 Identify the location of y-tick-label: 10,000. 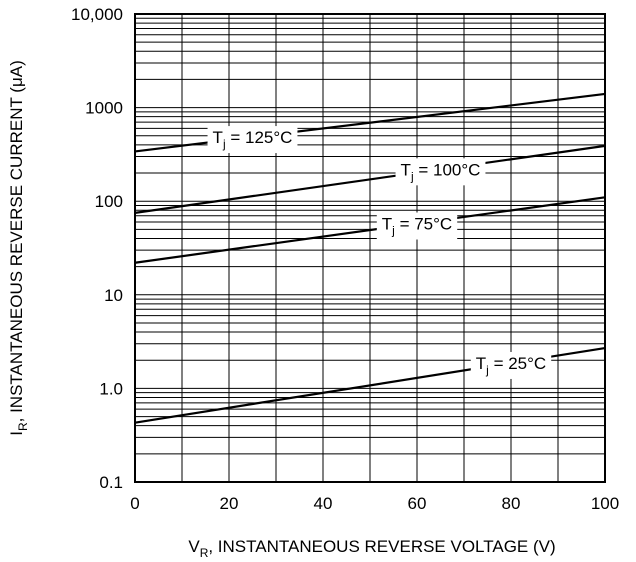
(97, 14).